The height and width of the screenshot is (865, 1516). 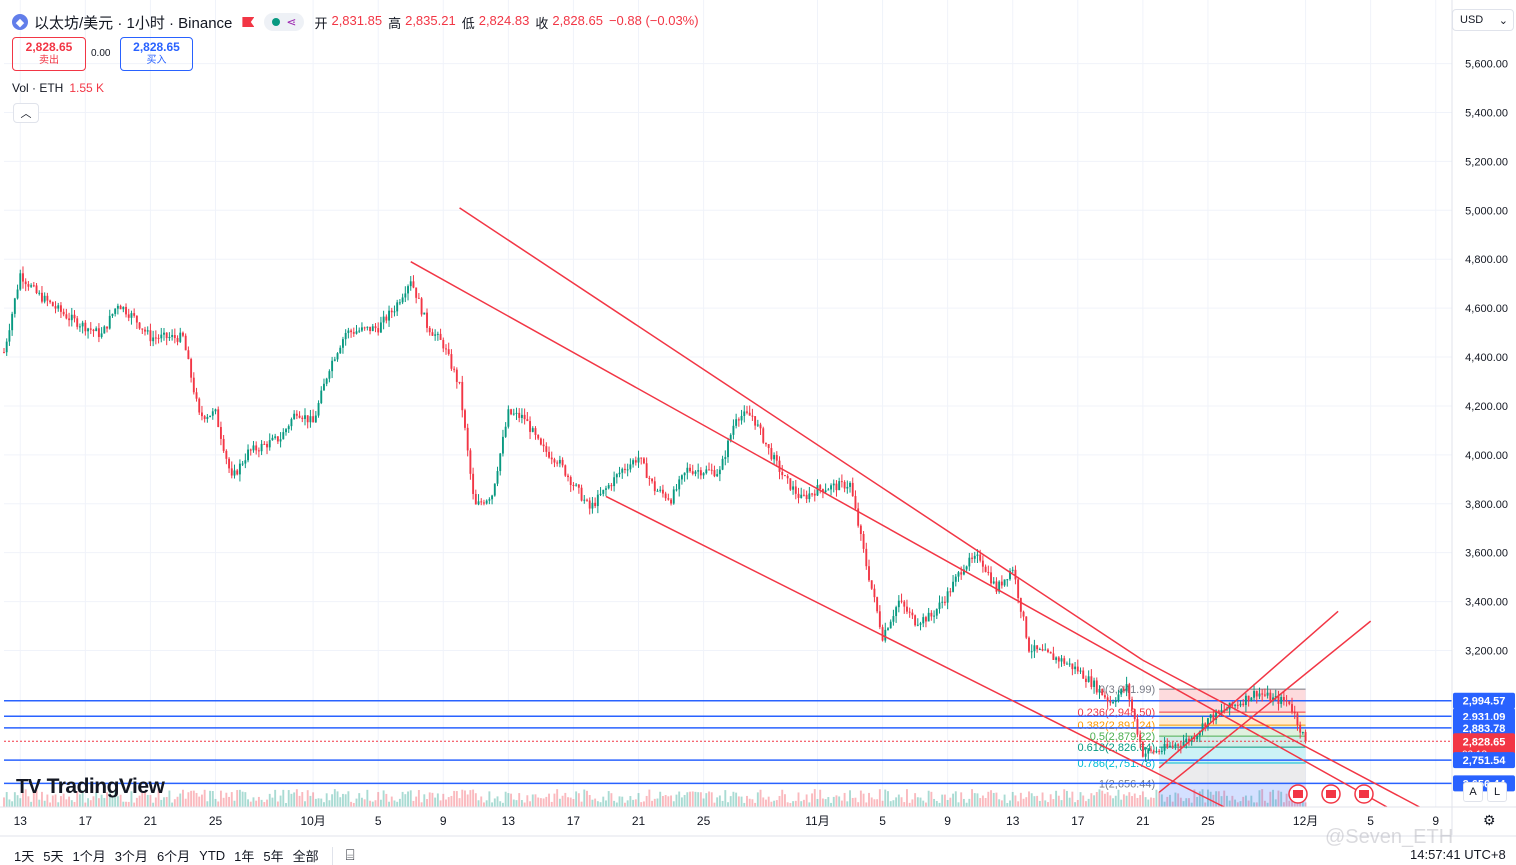 I want to click on buy-button: 2,828.65 买入, so click(x=156, y=54).